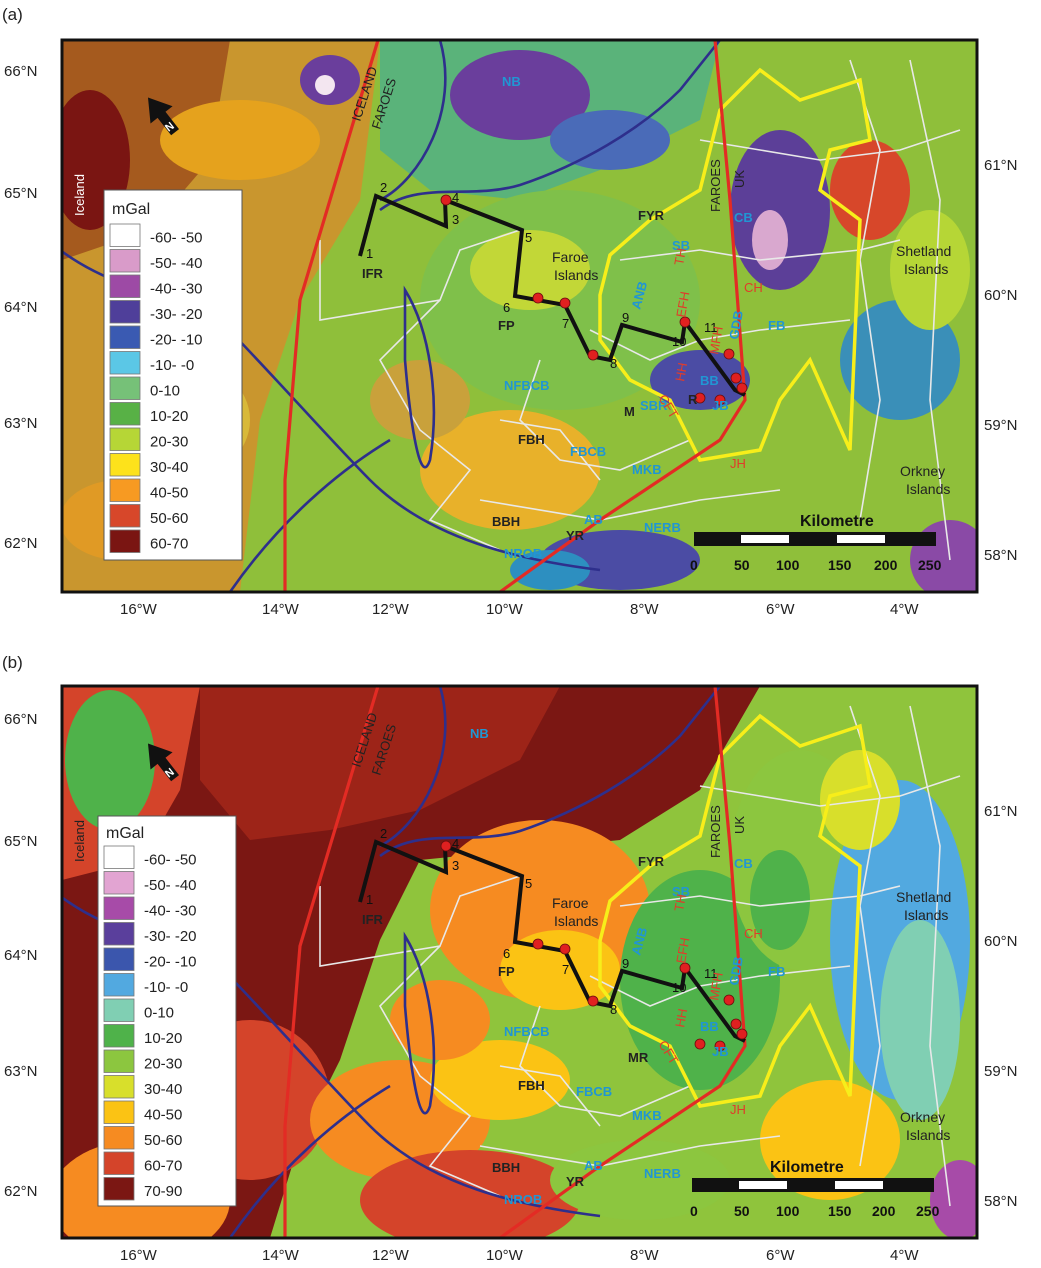 Image resolution: width=1041 pixels, height=1268 pixels. Describe the element at coordinates (21, 71) in the screenshot. I see `svg-text: 66°N` at that location.